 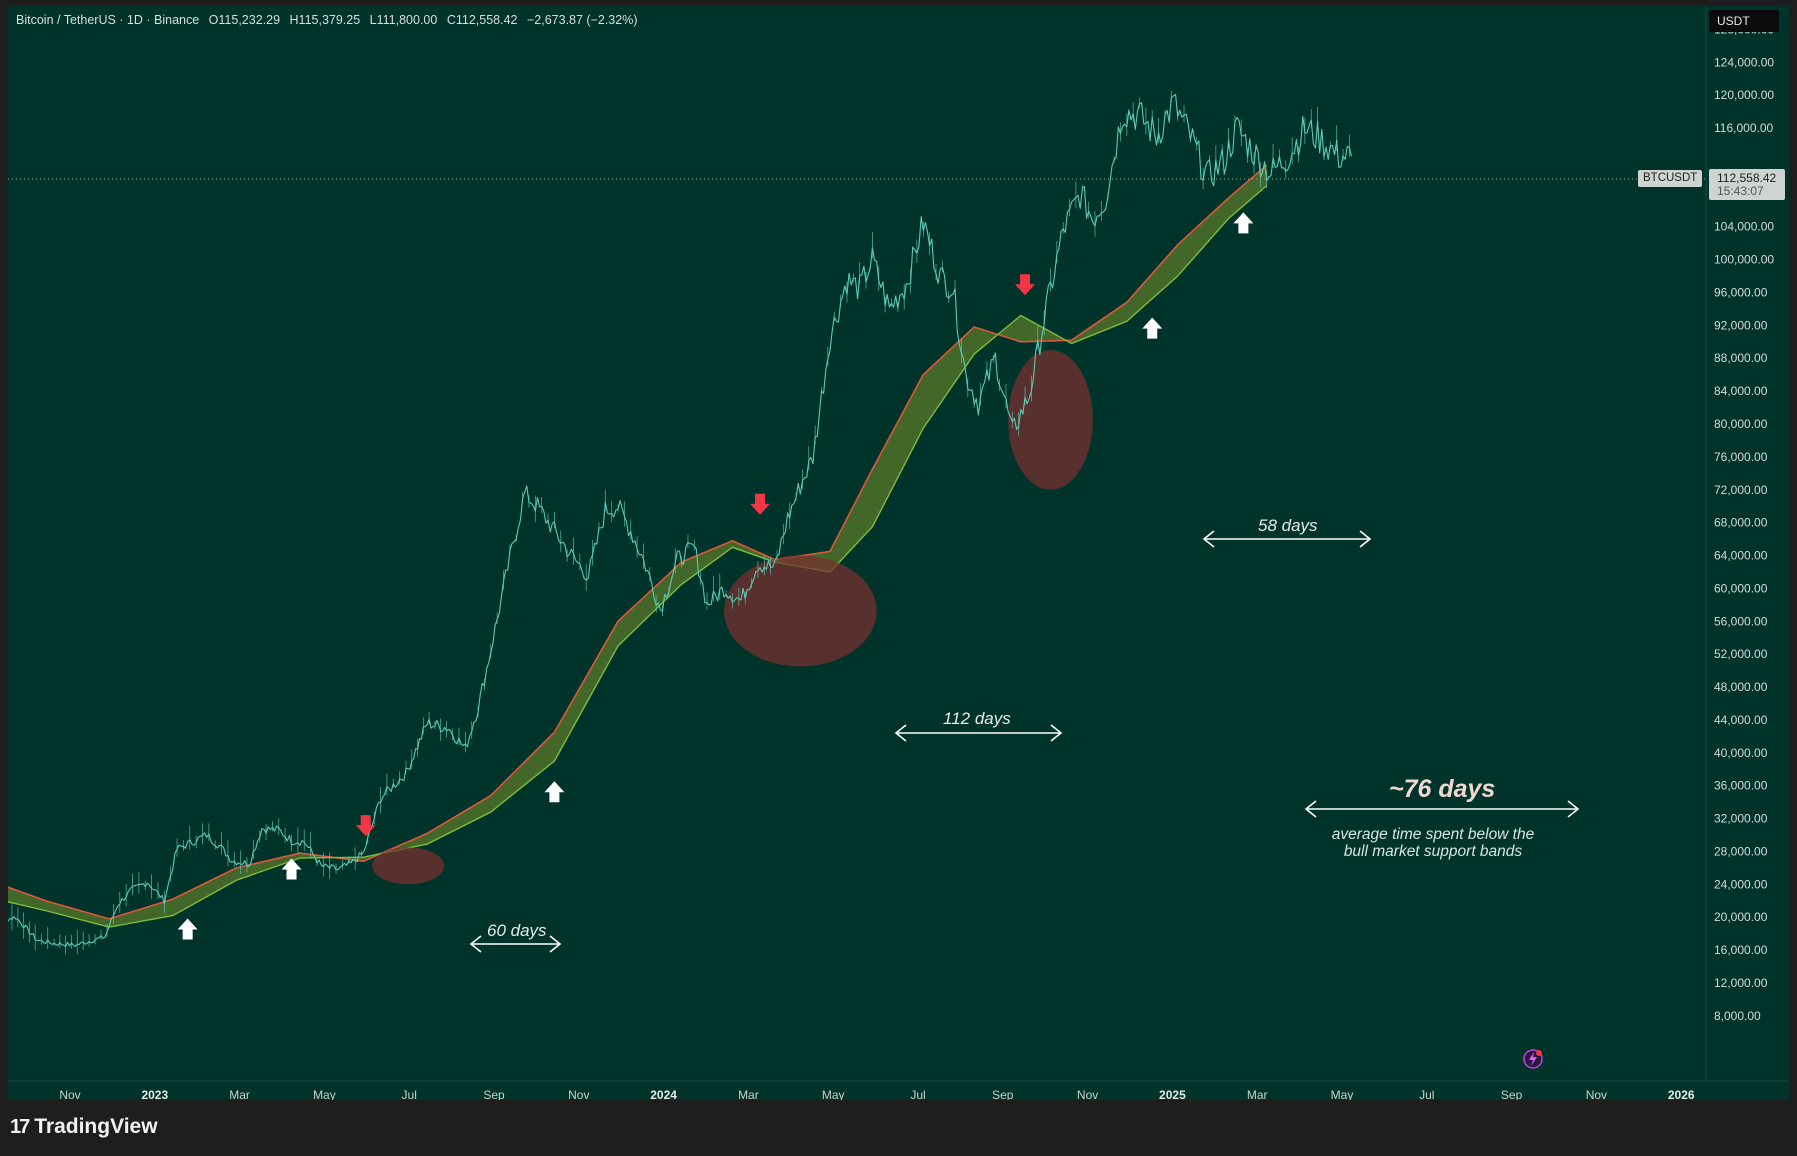 What do you see at coordinates (1747, 178) in the screenshot?
I see `last-price-value: 112,558.42` at bounding box center [1747, 178].